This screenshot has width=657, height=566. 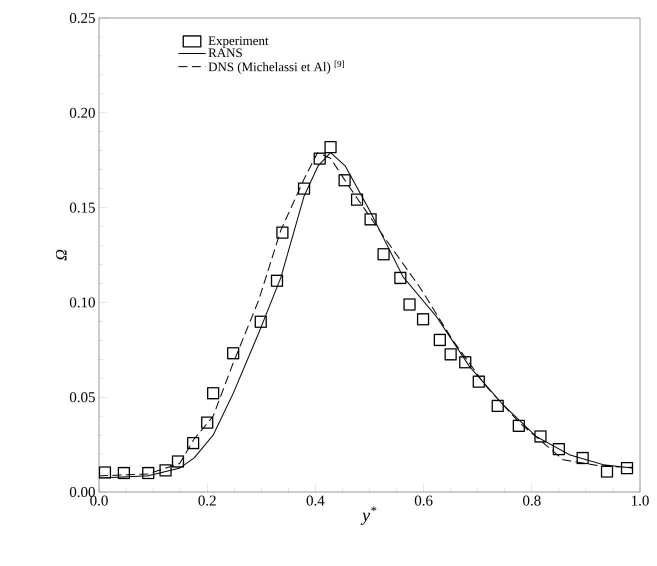 What do you see at coordinates (82, 113) in the screenshot?
I see `y-tick-label: 0.20` at bounding box center [82, 113].